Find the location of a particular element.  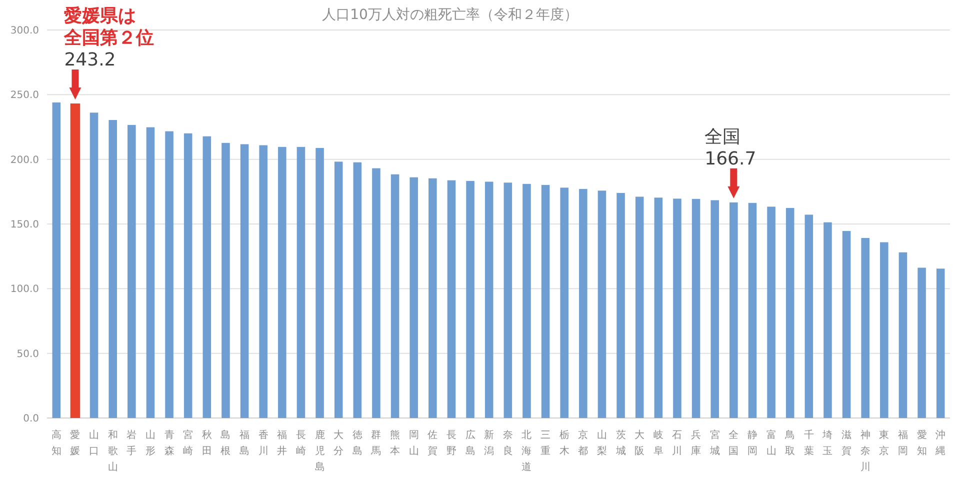

x-tick-label: 愛知 is located at coordinates (921, 443).